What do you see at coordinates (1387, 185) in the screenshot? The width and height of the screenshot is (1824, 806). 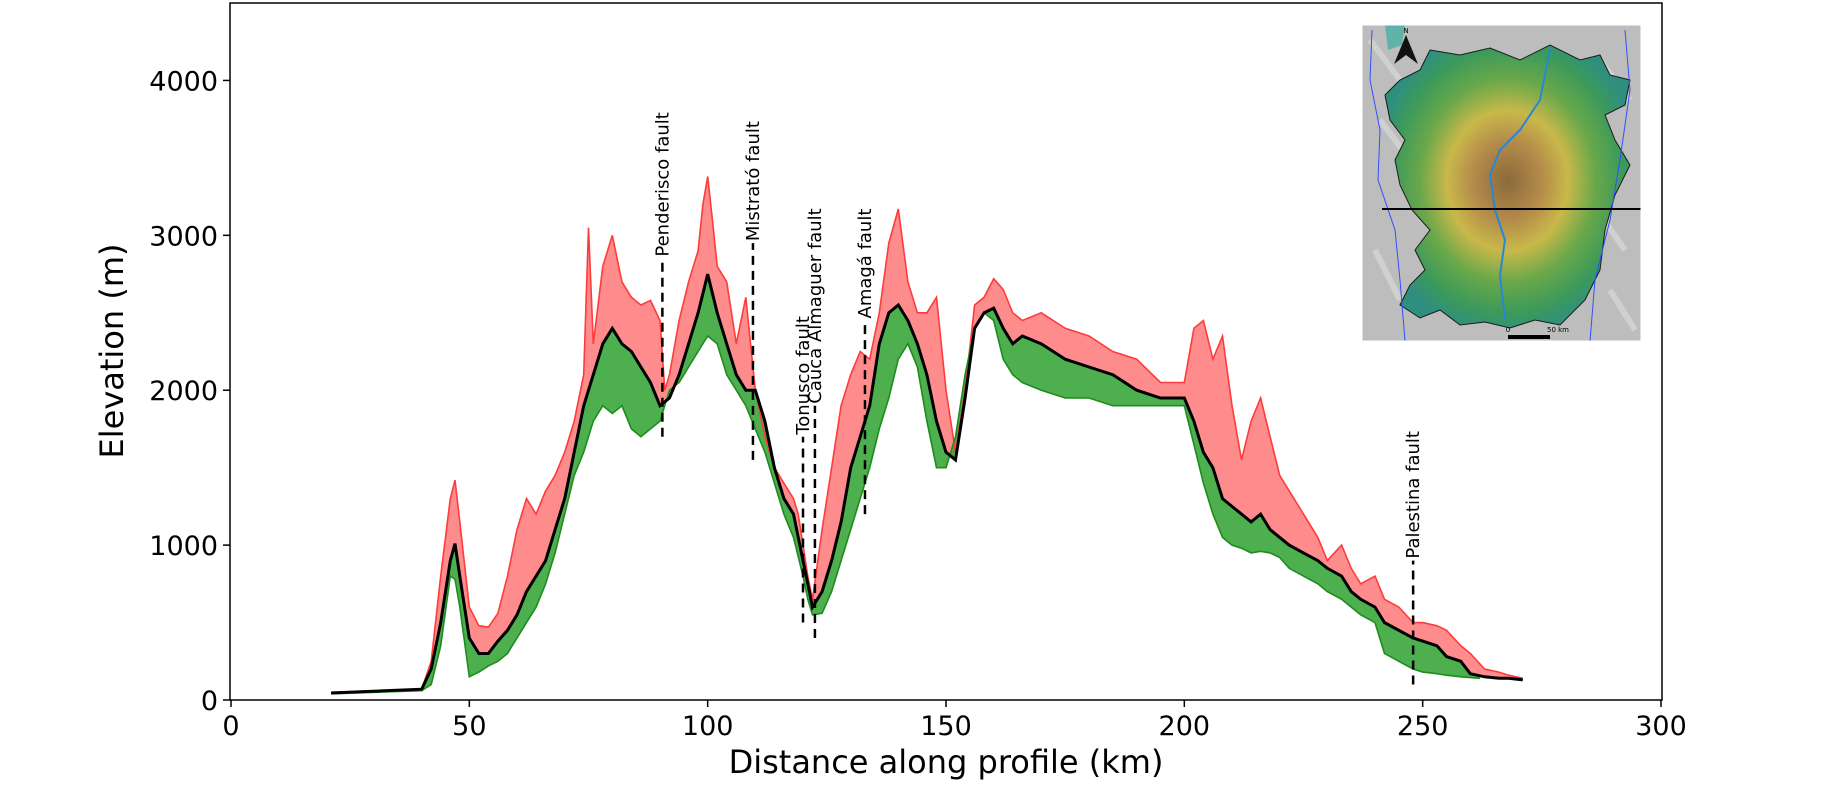 I see `inset-border-left` at bounding box center [1387, 185].